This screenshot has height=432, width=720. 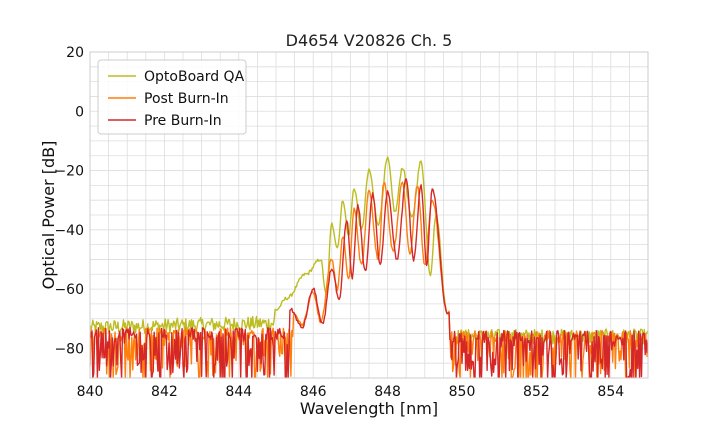 I want to click on legend-entry: OptoBoard QA, so click(x=194, y=77).